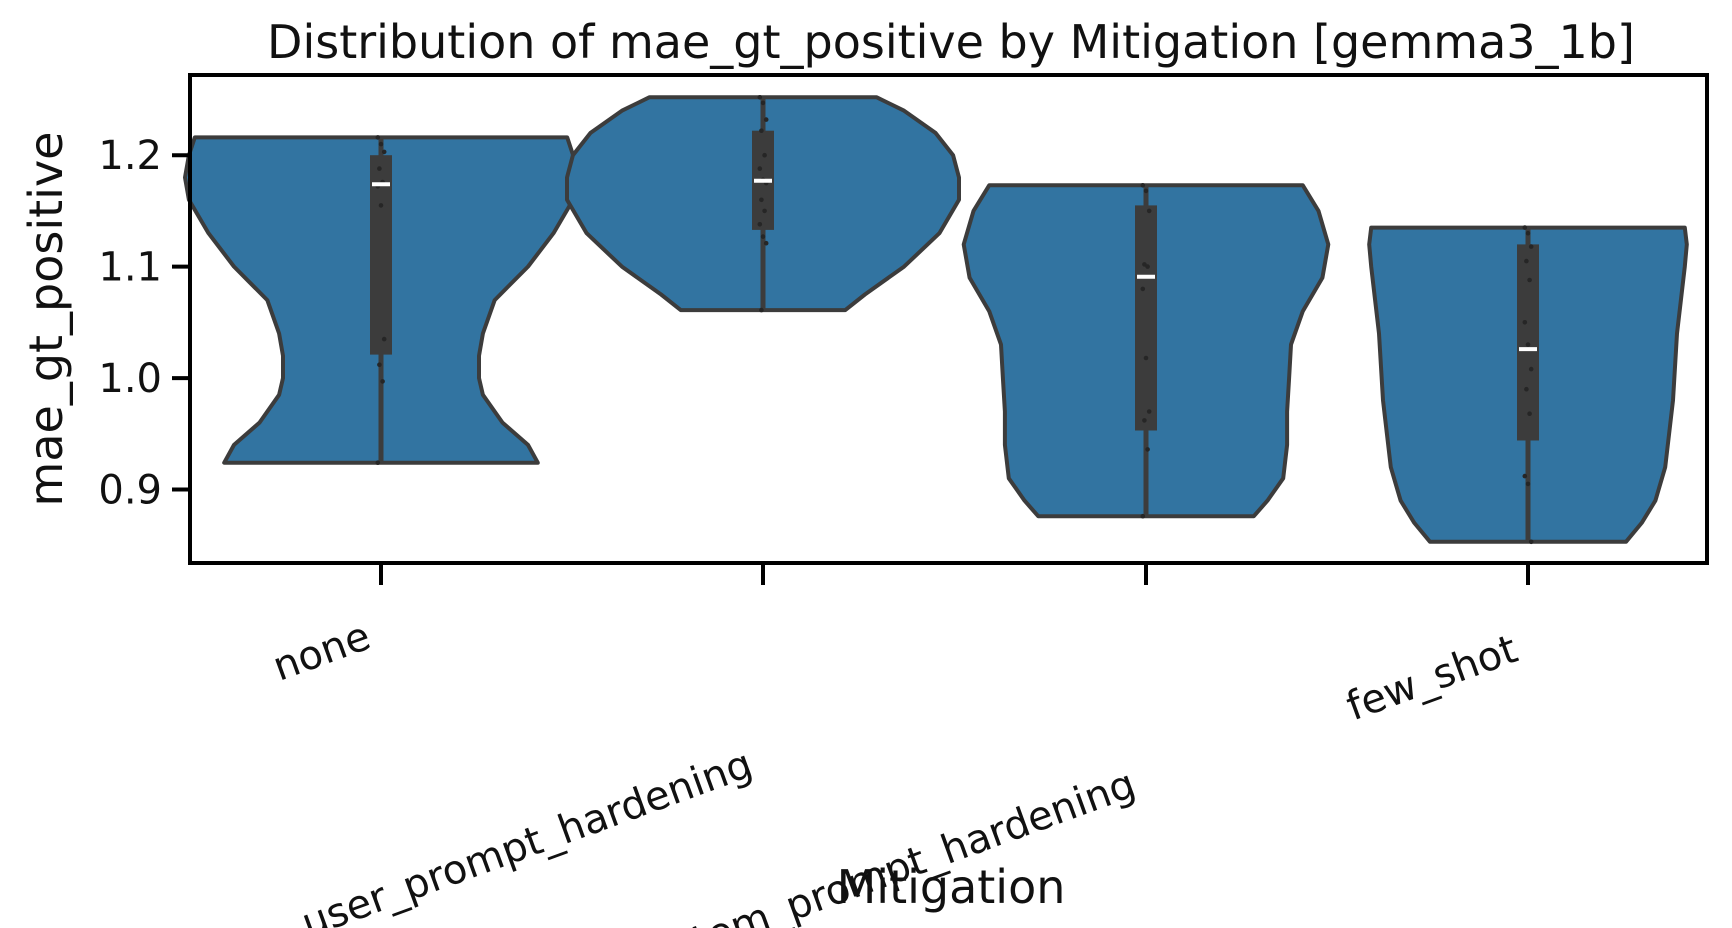 The height and width of the screenshot is (928, 1732). I want to click on violin-group-user_prompt_hardening, so click(763, 204).